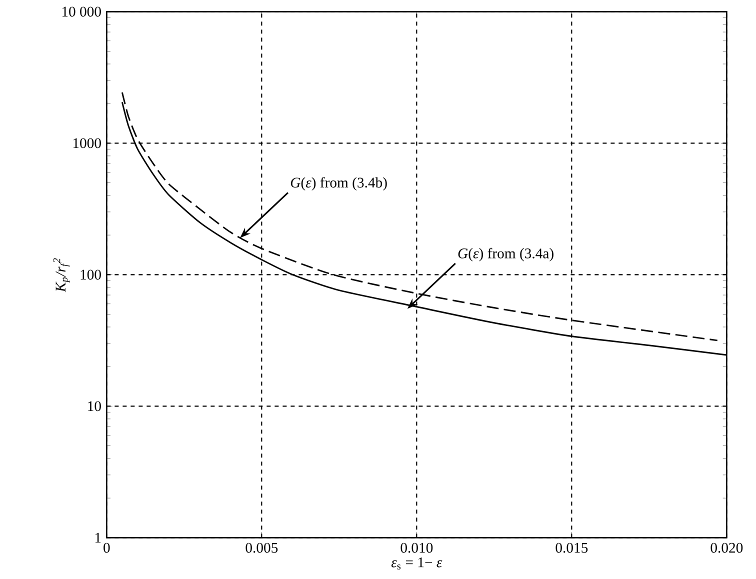  Describe the element at coordinates (107, 547) in the screenshot. I see `x-tick-label: 0` at that location.